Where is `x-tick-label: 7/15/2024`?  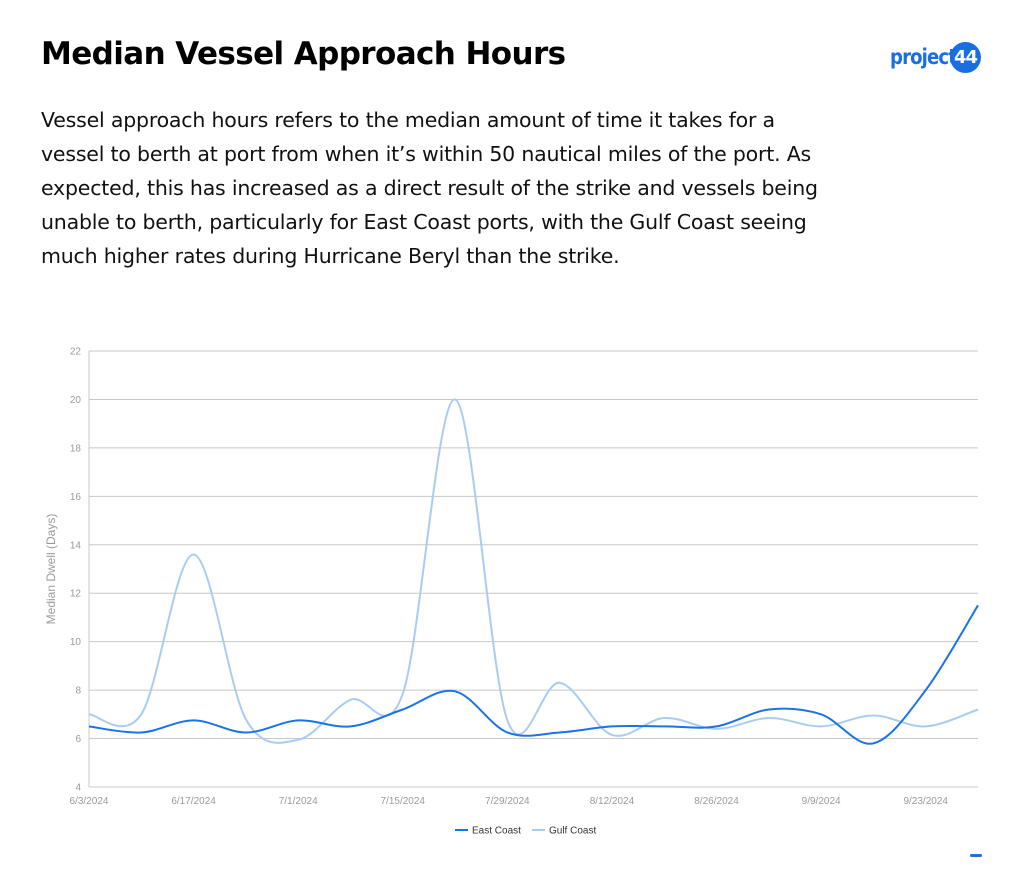 x-tick-label: 7/15/2024 is located at coordinates (403, 801).